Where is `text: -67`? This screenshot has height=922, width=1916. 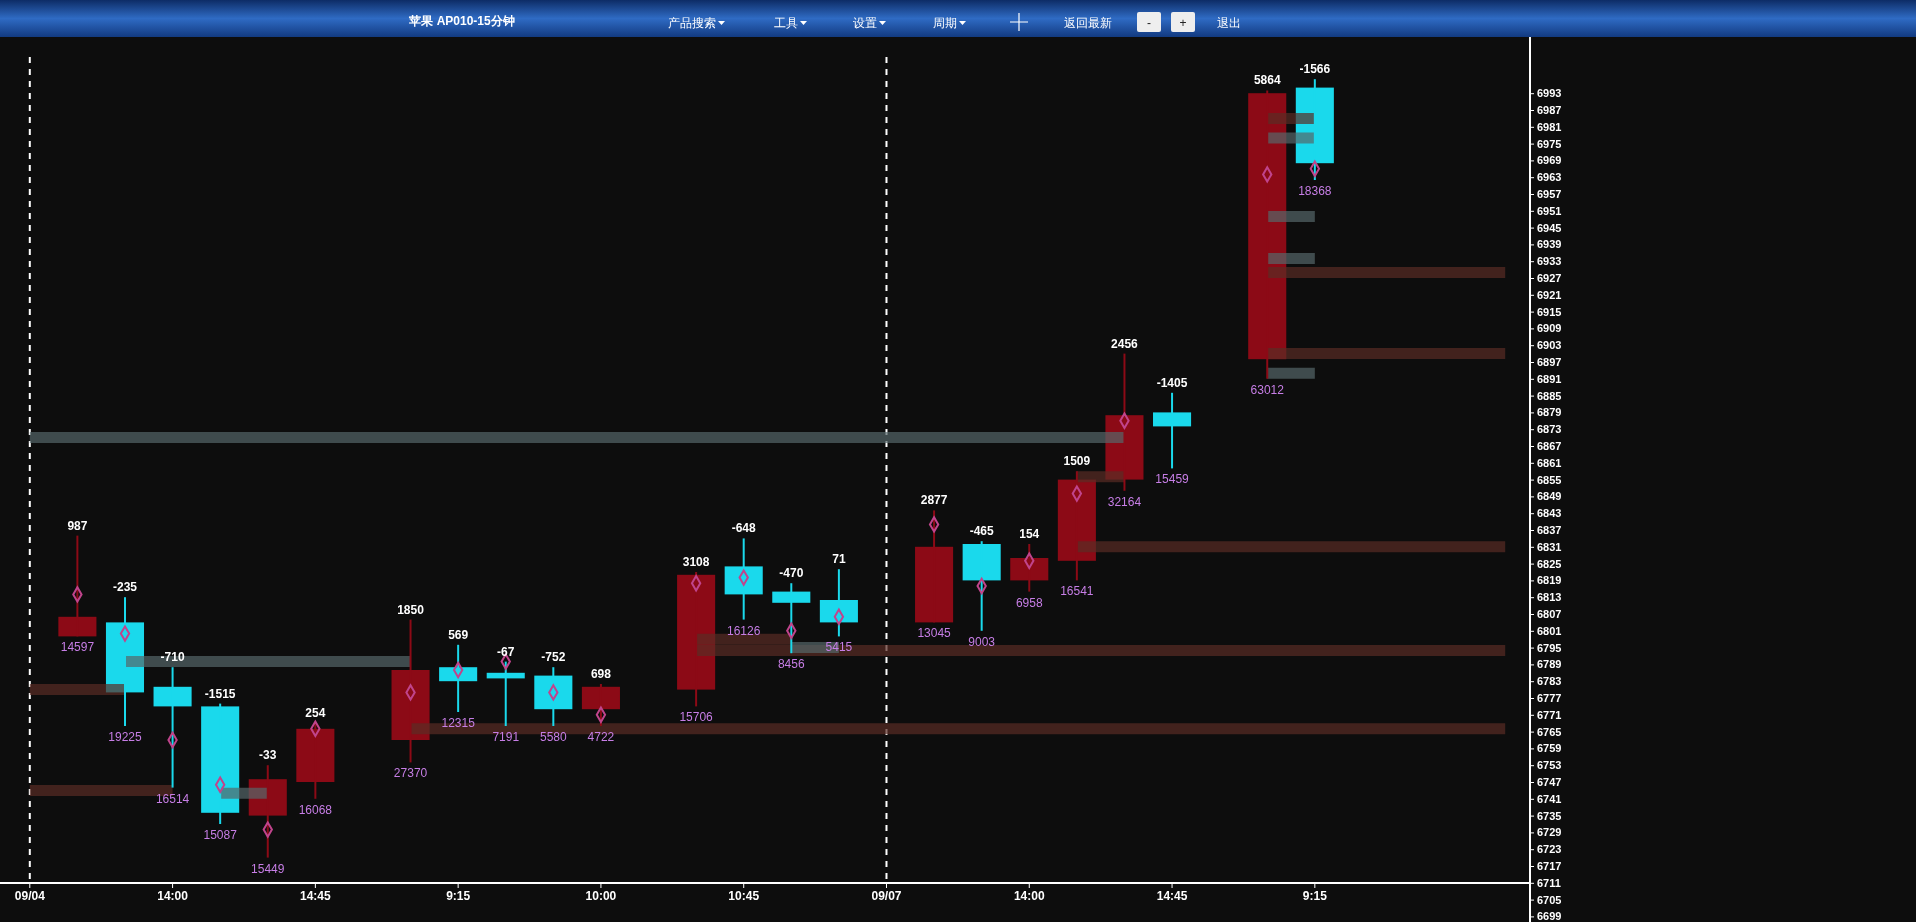 text: -67 is located at coordinates (506, 651).